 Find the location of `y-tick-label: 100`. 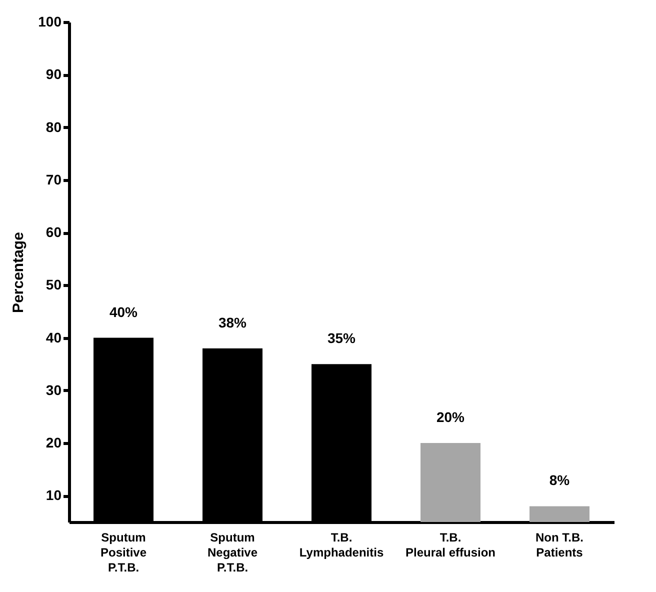

y-tick-label: 100 is located at coordinates (50, 22).